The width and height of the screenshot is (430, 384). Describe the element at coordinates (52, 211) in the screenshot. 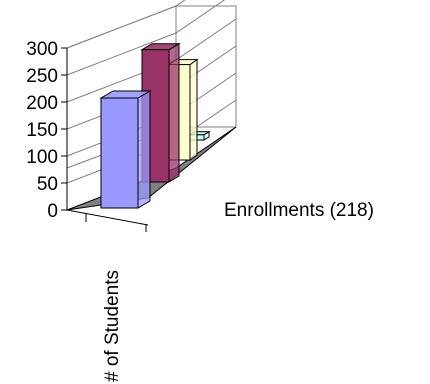

I see `y-tick-label: 0` at that location.